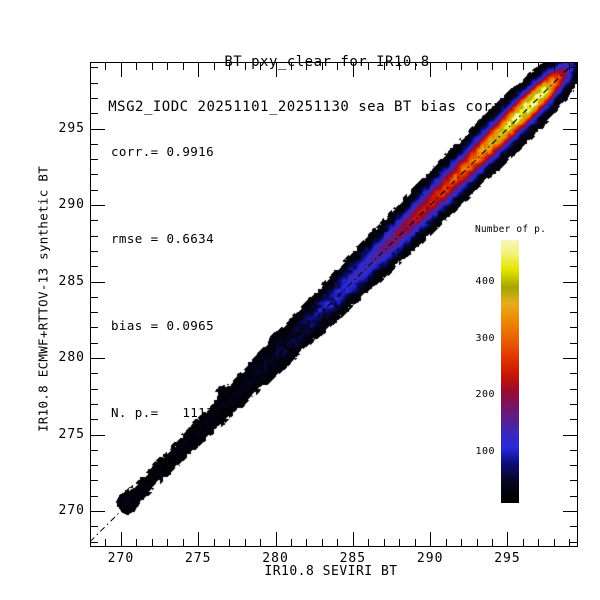  Describe the element at coordinates (485, 281) in the screenshot. I see `colorbar-tick-label: 400` at that location.